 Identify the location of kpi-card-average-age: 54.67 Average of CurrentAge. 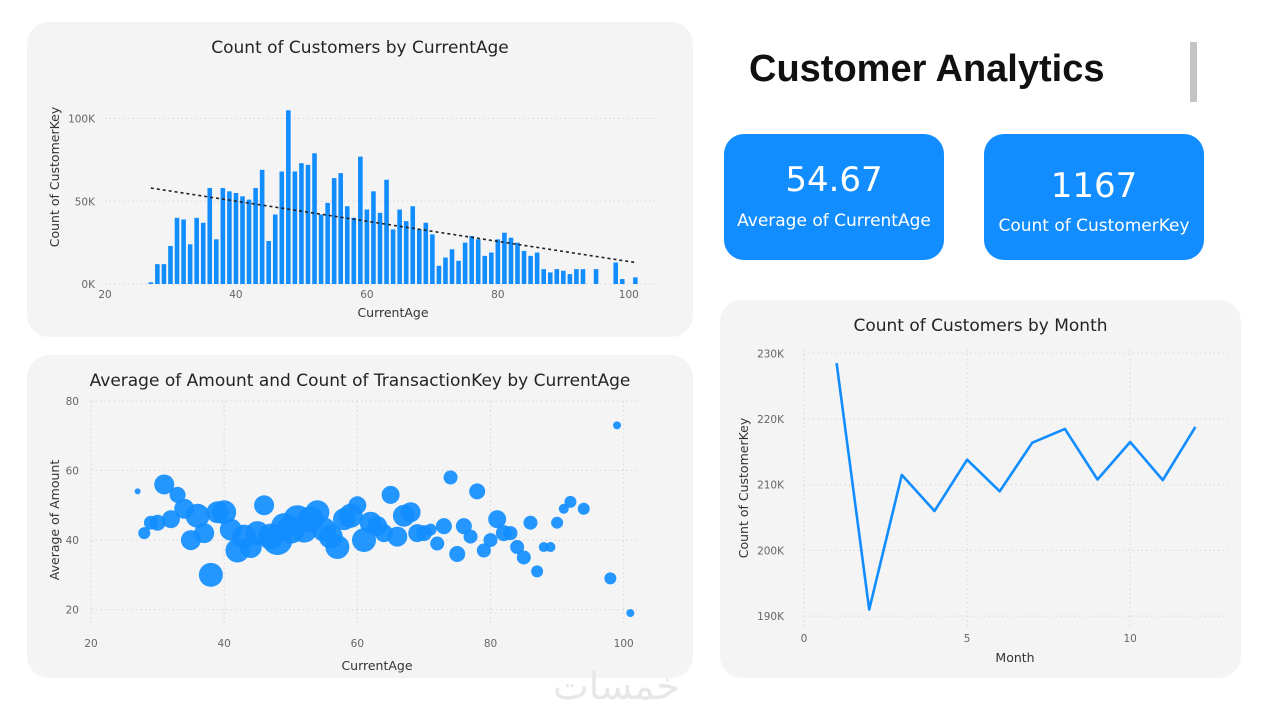
(834, 197).